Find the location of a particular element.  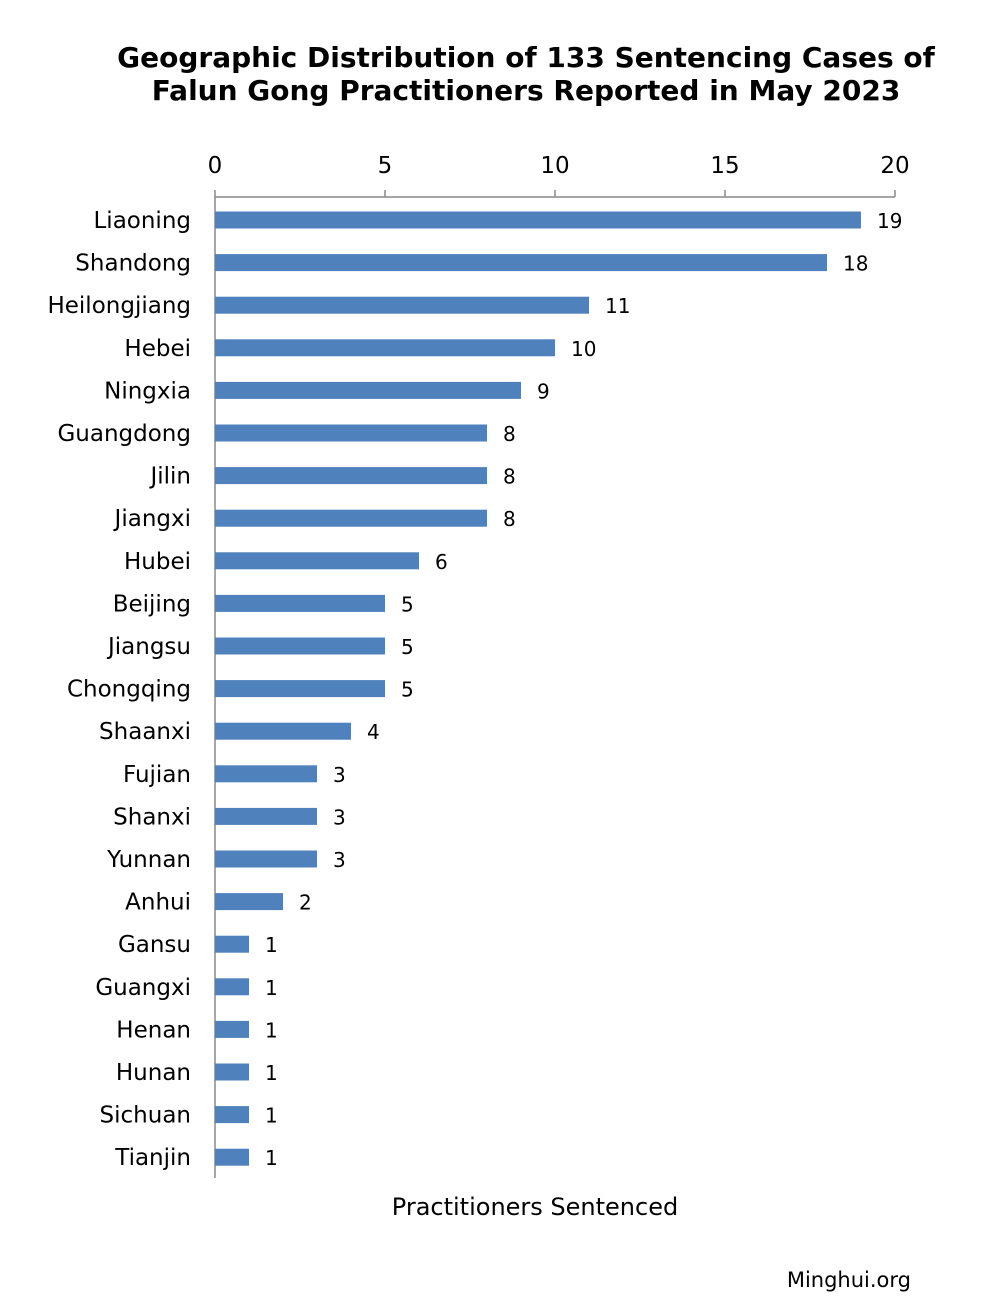

category-label: Hebei is located at coordinates (157, 349).